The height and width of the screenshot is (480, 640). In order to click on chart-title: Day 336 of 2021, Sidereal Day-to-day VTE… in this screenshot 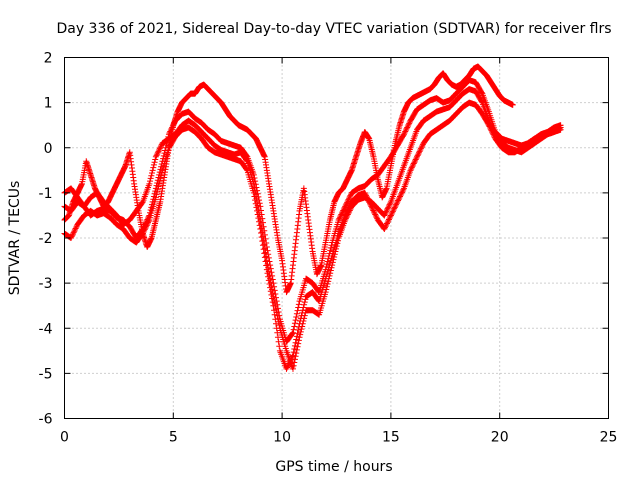, I will do `click(333, 29)`.